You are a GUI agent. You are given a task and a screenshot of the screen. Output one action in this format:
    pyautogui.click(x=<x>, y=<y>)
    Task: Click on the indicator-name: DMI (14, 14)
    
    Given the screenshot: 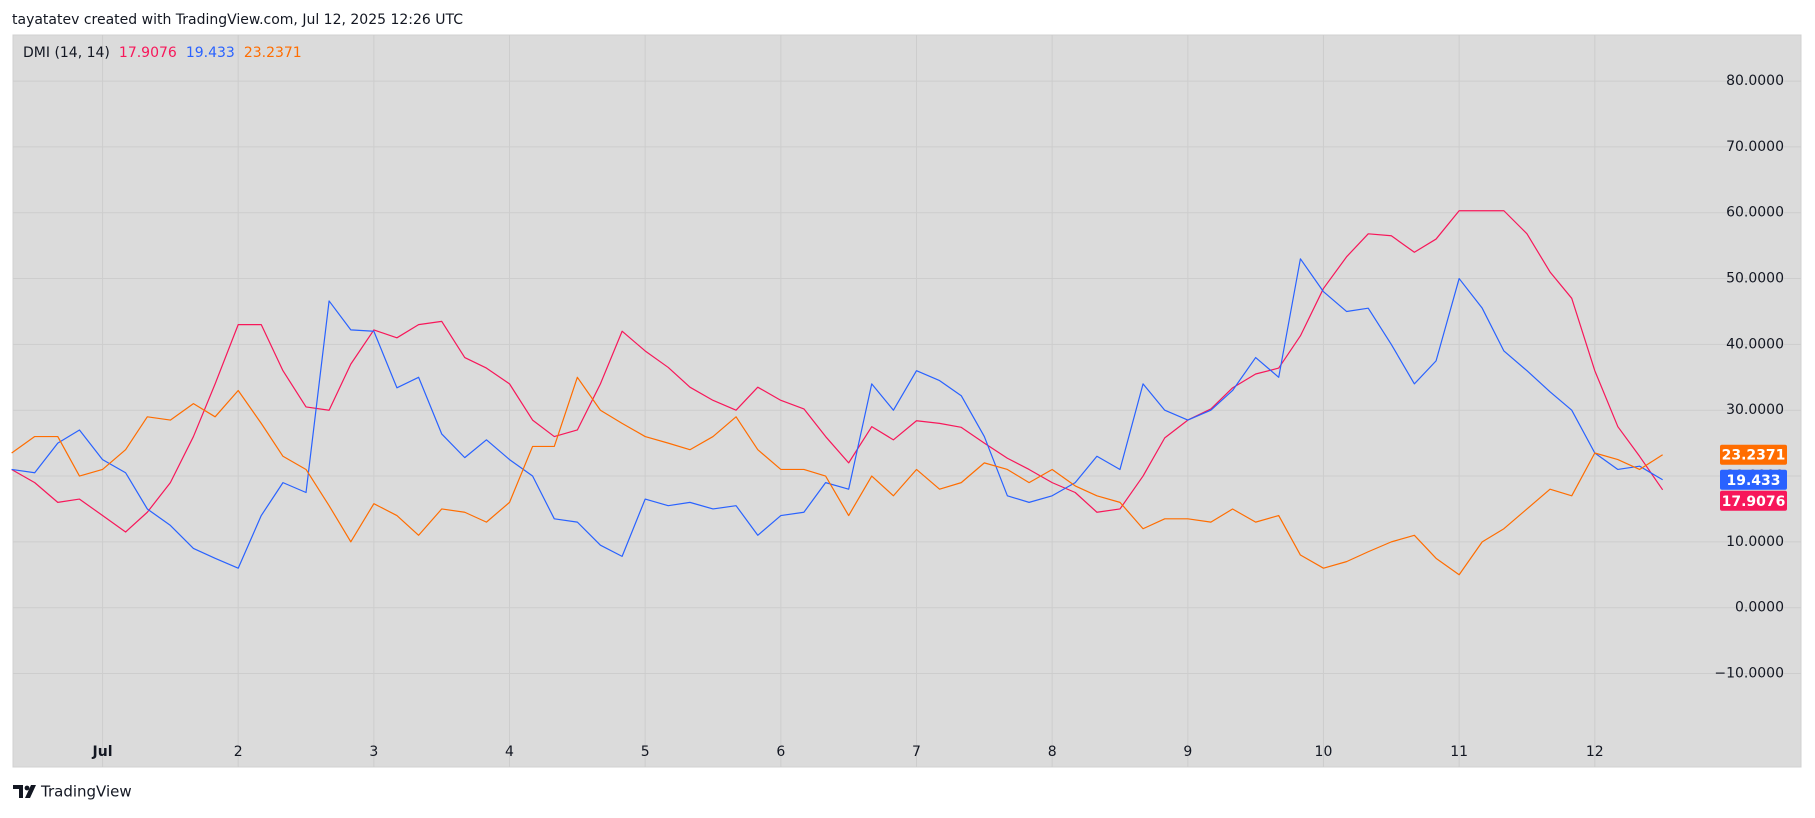 What is the action you would take?
    pyautogui.click(x=66, y=53)
    